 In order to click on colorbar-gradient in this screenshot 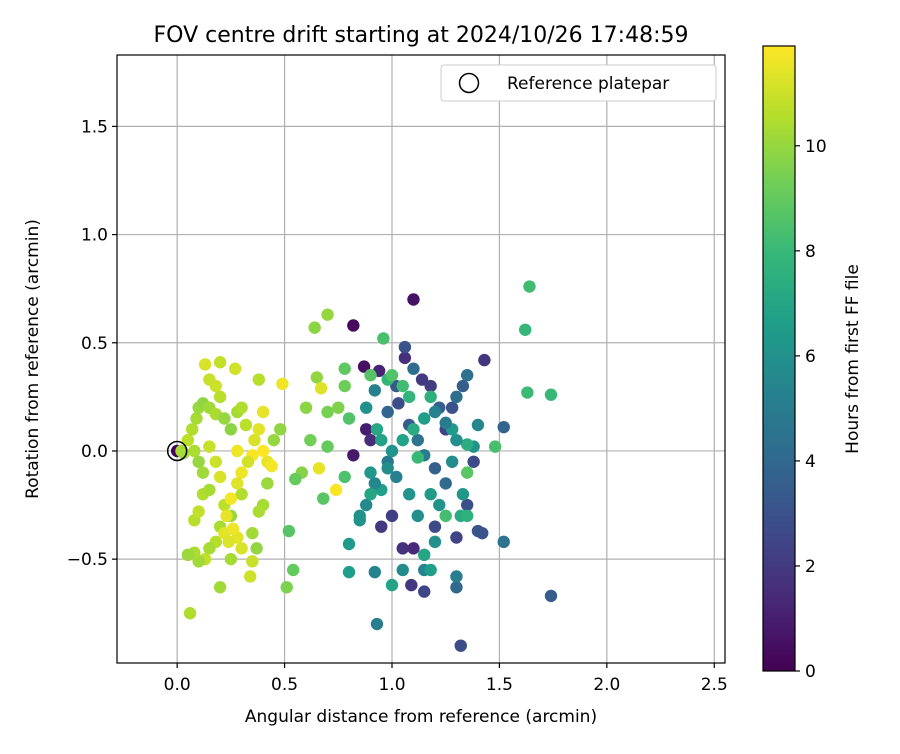, I will do `click(779, 358)`.